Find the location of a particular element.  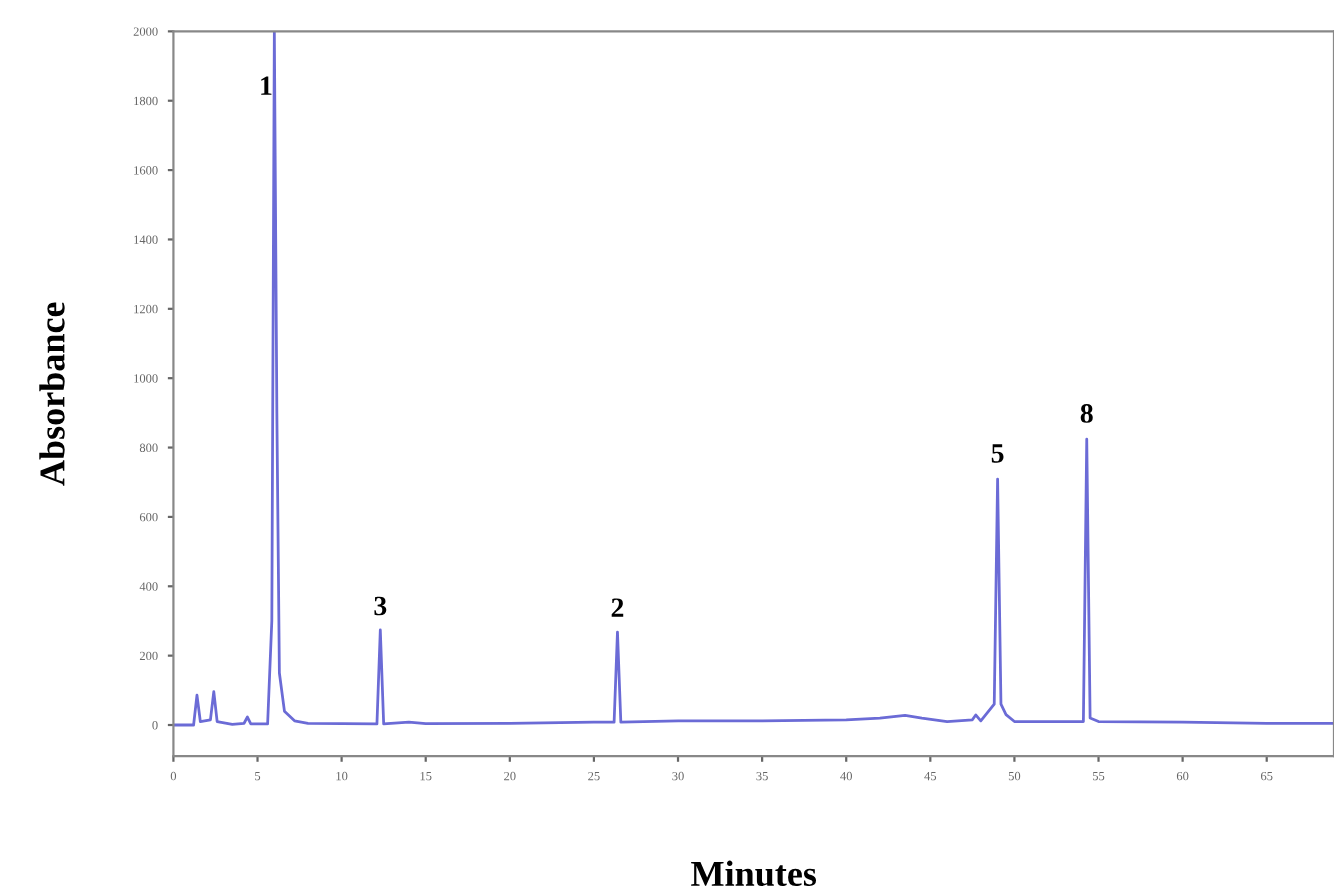

y-axis-title: Absorbance is located at coordinates (52, 394).